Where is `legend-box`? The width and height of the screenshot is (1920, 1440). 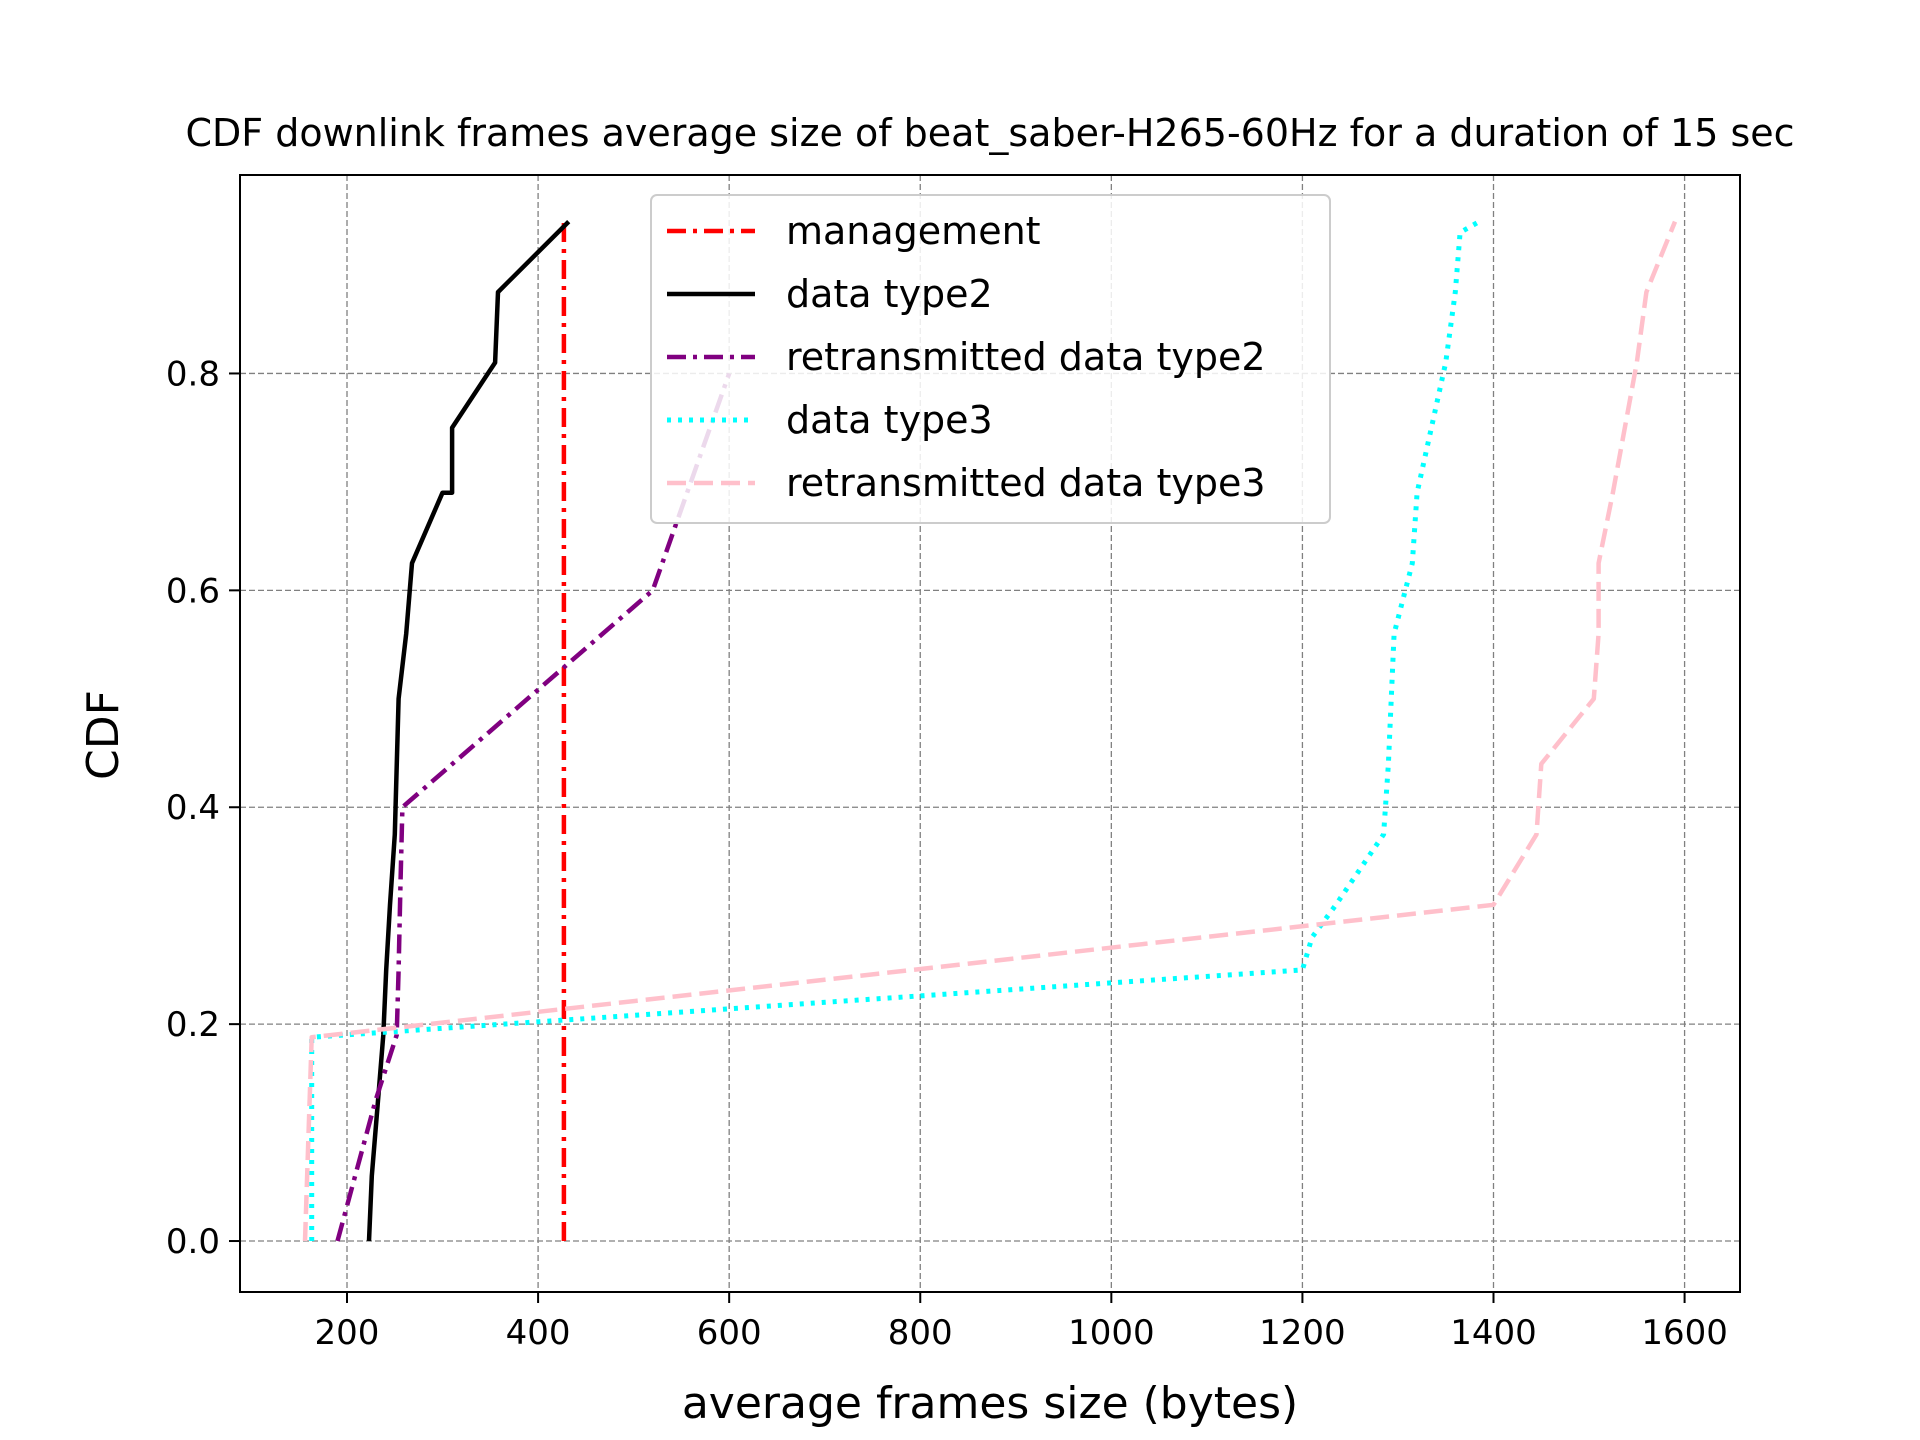 legend-box is located at coordinates (990, 359).